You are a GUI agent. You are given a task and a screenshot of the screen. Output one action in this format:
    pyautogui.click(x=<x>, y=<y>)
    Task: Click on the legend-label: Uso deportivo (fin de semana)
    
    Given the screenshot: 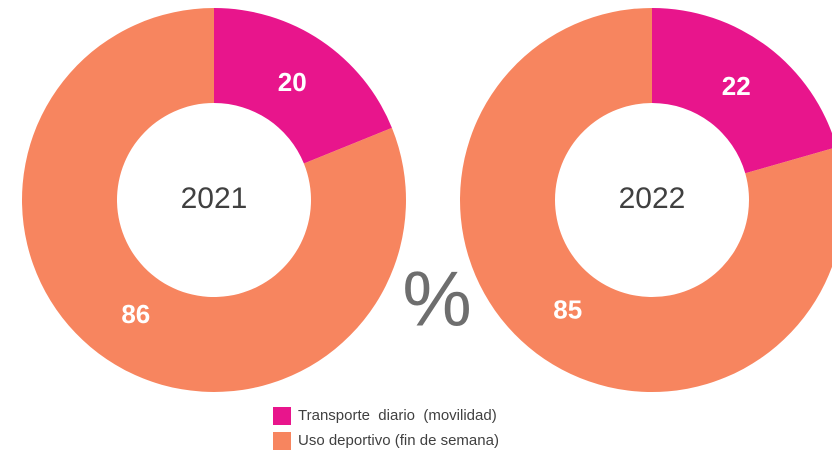 What is the action you would take?
    pyautogui.click(x=398, y=440)
    